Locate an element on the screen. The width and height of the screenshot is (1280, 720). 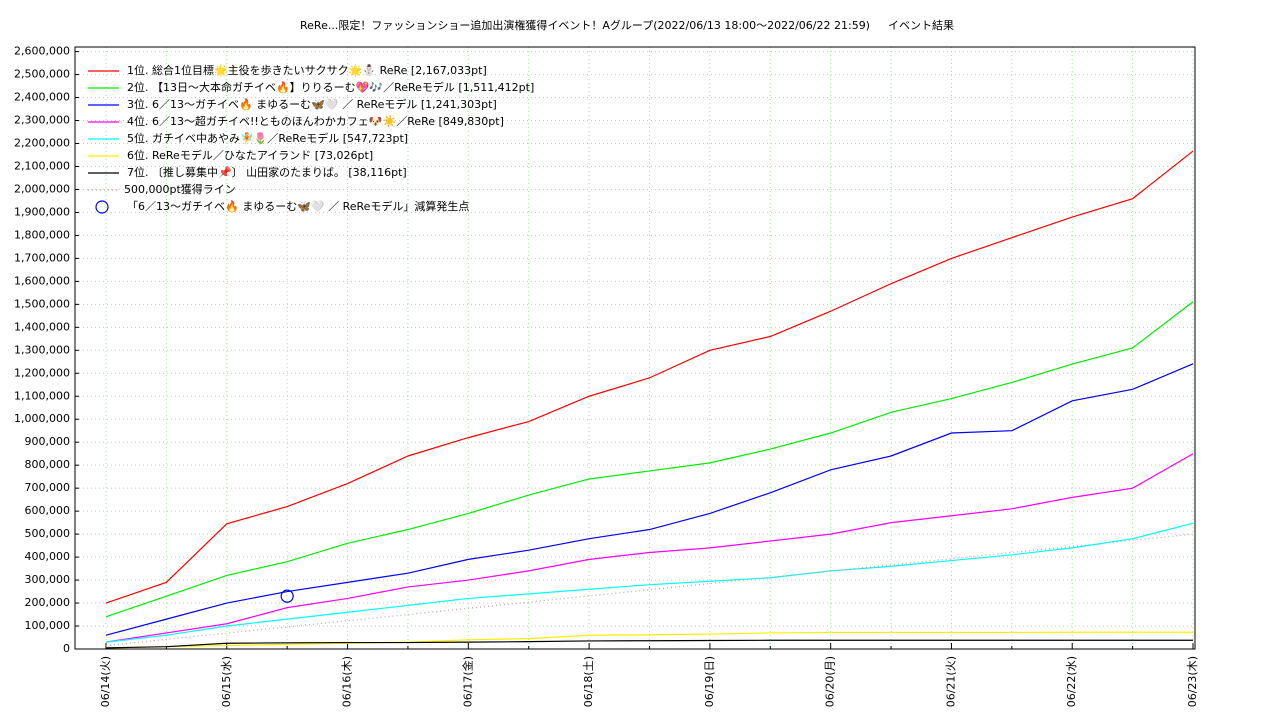
marker is located at coordinates (287, 596).